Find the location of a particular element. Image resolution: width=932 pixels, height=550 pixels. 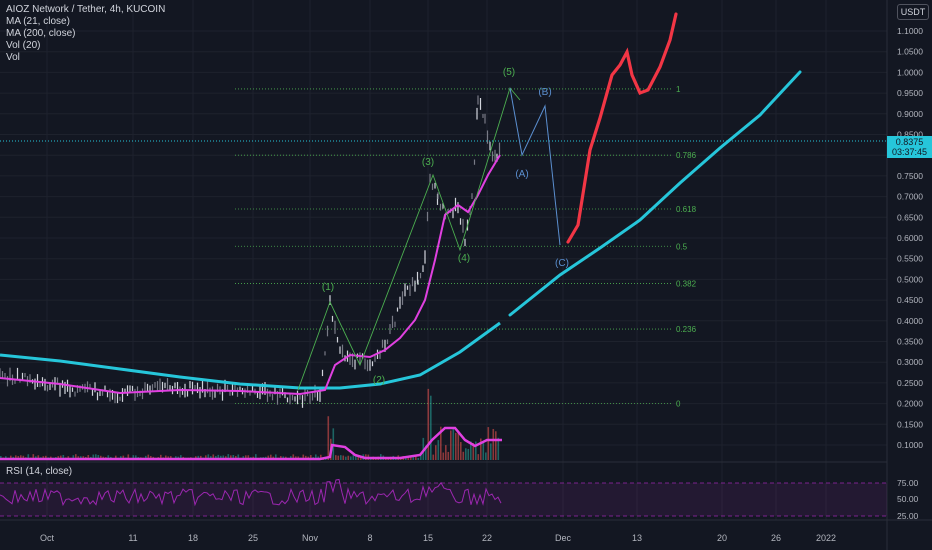

symbol-title: AIOZ Network / Tether, 4h, KUCOIN is located at coordinates (86, 9).